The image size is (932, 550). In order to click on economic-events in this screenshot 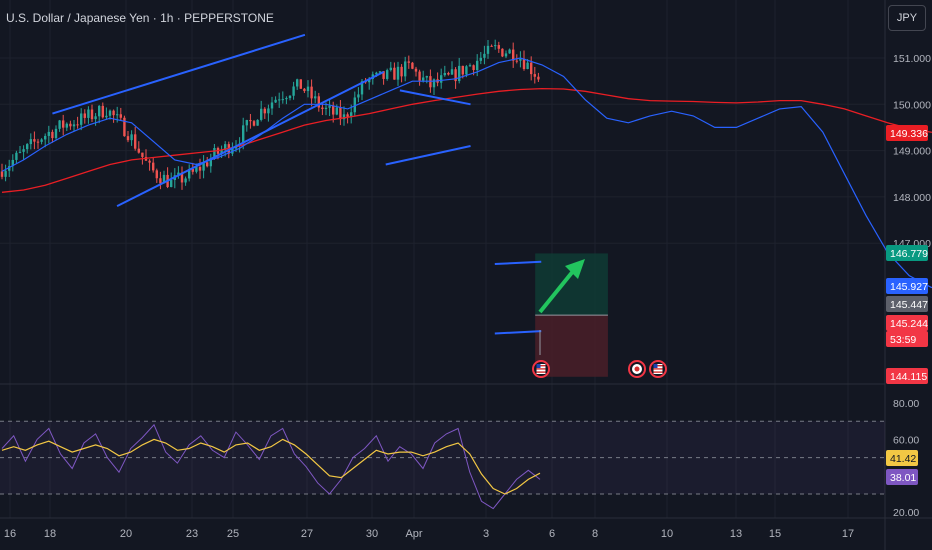, I will do `click(599, 369)`.